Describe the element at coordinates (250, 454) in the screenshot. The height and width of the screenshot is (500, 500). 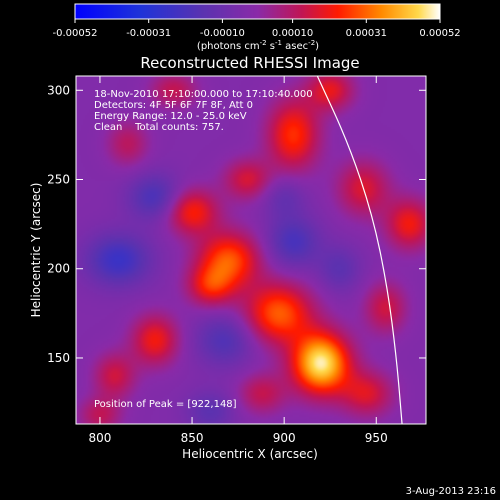
I see `x-axis-label: Heliocentric X (arcsec)` at that location.